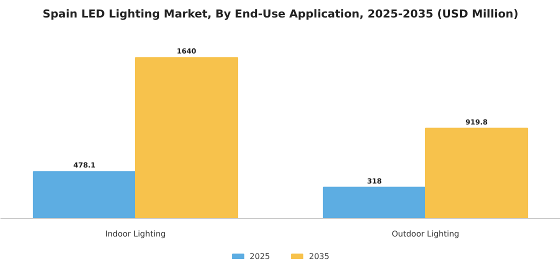  What do you see at coordinates (426, 233) in the screenshot?
I see `x-tick-label: Outdoor Lighting` at bounding box center [426, 233].